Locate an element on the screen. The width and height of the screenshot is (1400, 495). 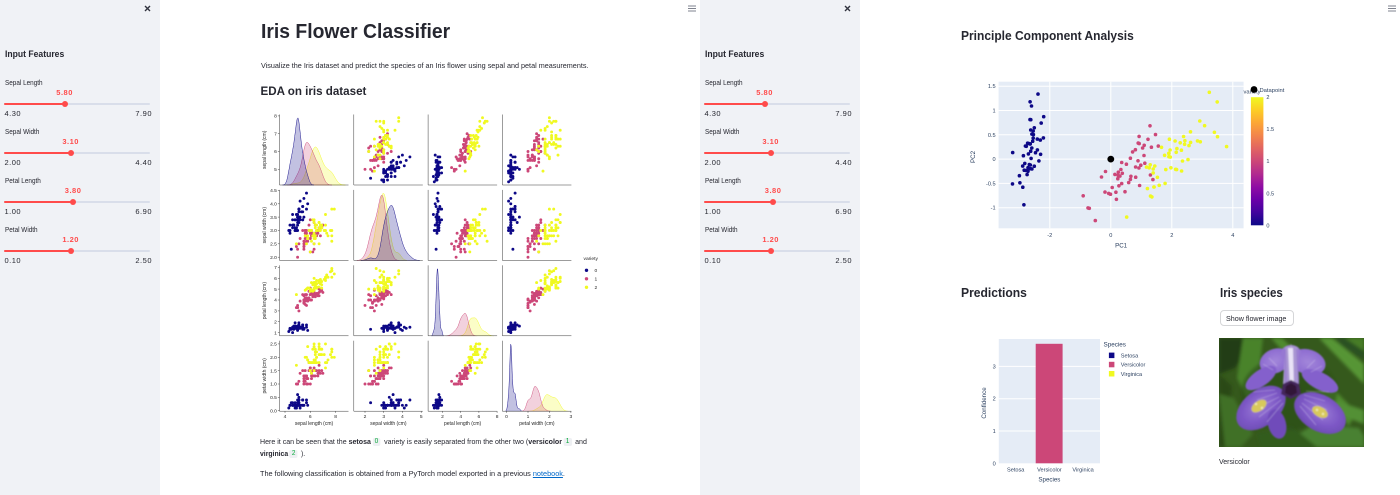
svg-text: 1.0 is located at coordinates (273, 385).